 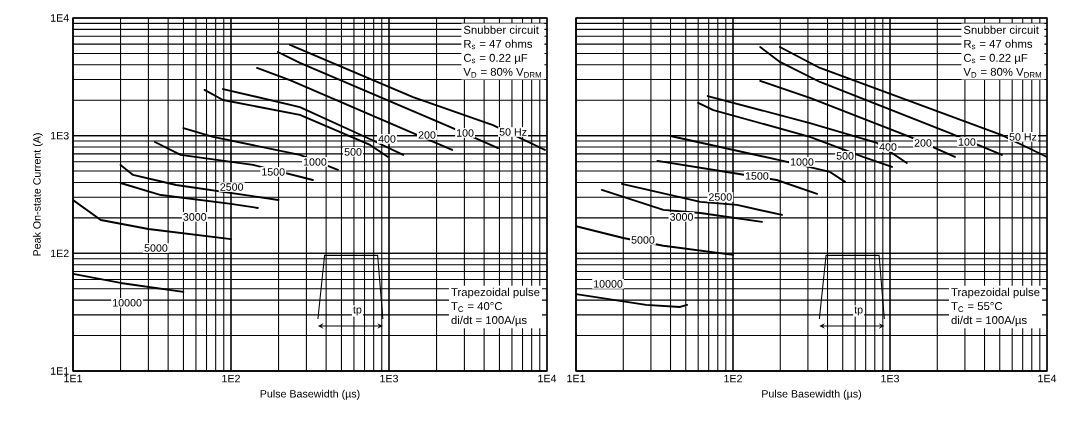 What do you see at coordinates (60, 371) in the screenshot?
I see `y-tick-label: 1E1` at bounding box center [60, 371].